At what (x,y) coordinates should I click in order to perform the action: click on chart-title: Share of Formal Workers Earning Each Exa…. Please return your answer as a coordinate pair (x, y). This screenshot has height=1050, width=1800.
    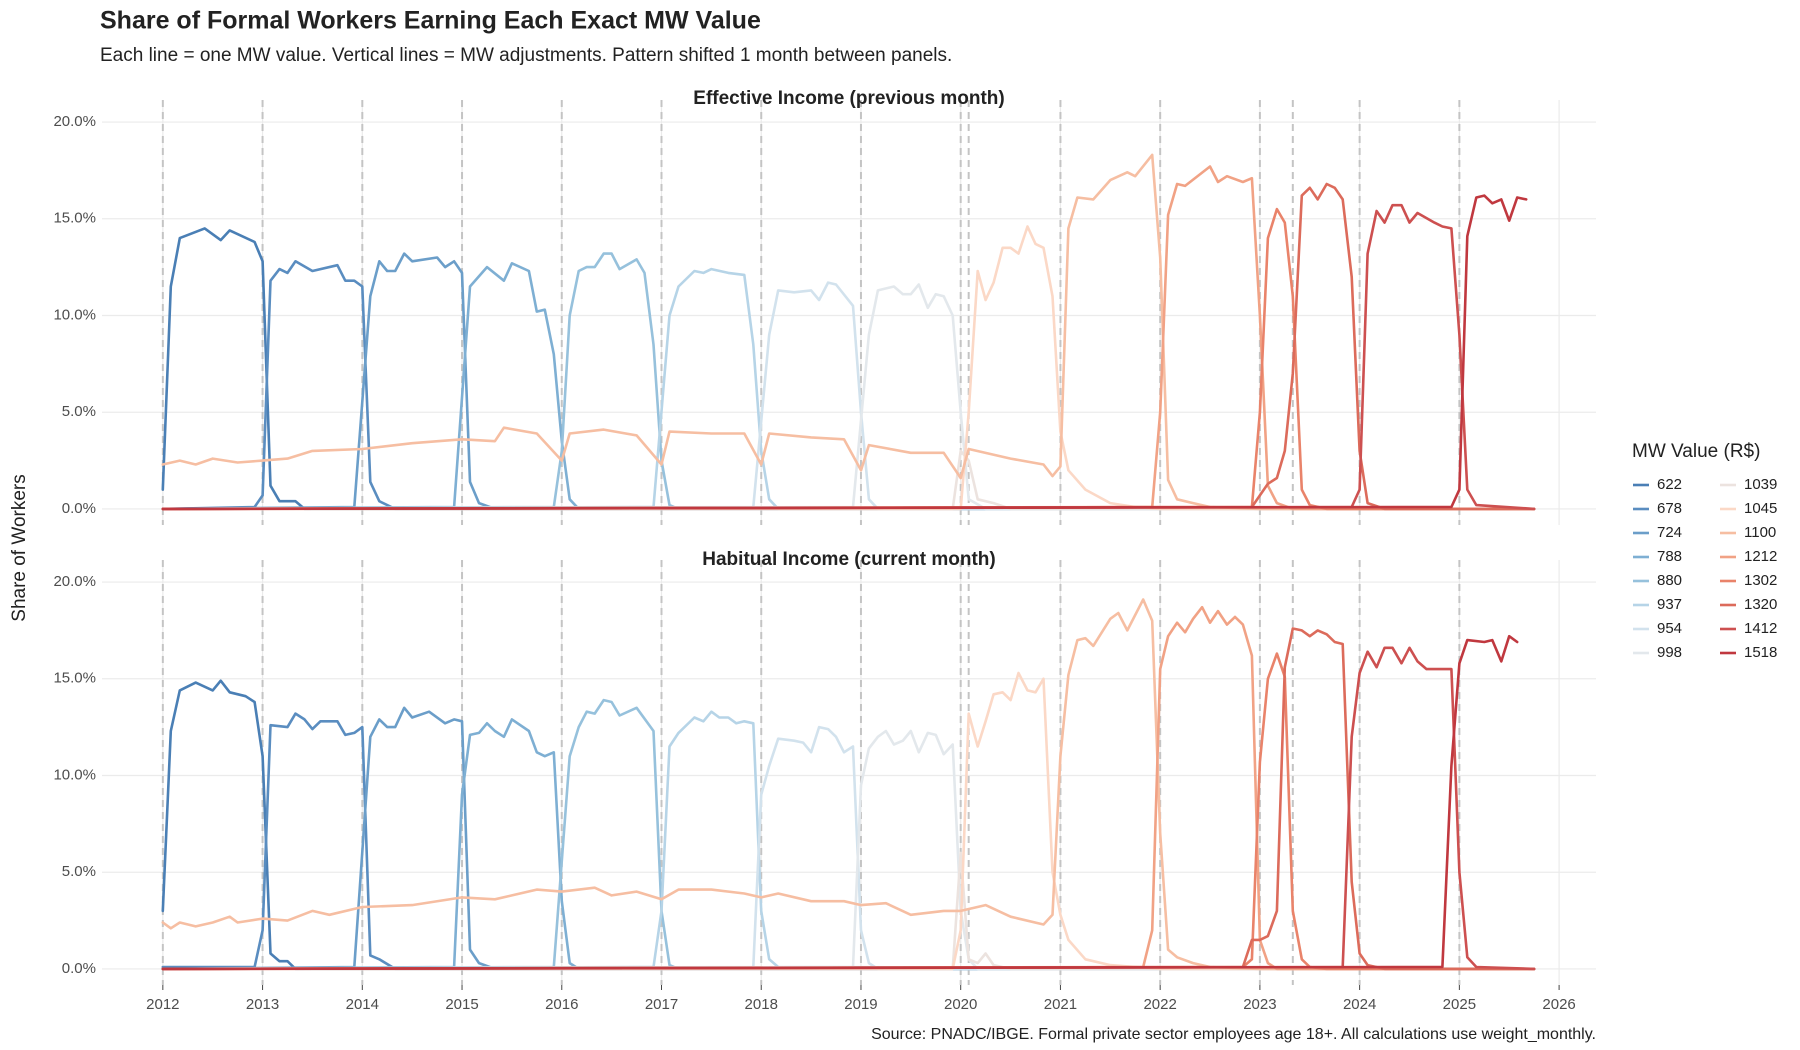
    Looking at the image, I should click on (430, 21).